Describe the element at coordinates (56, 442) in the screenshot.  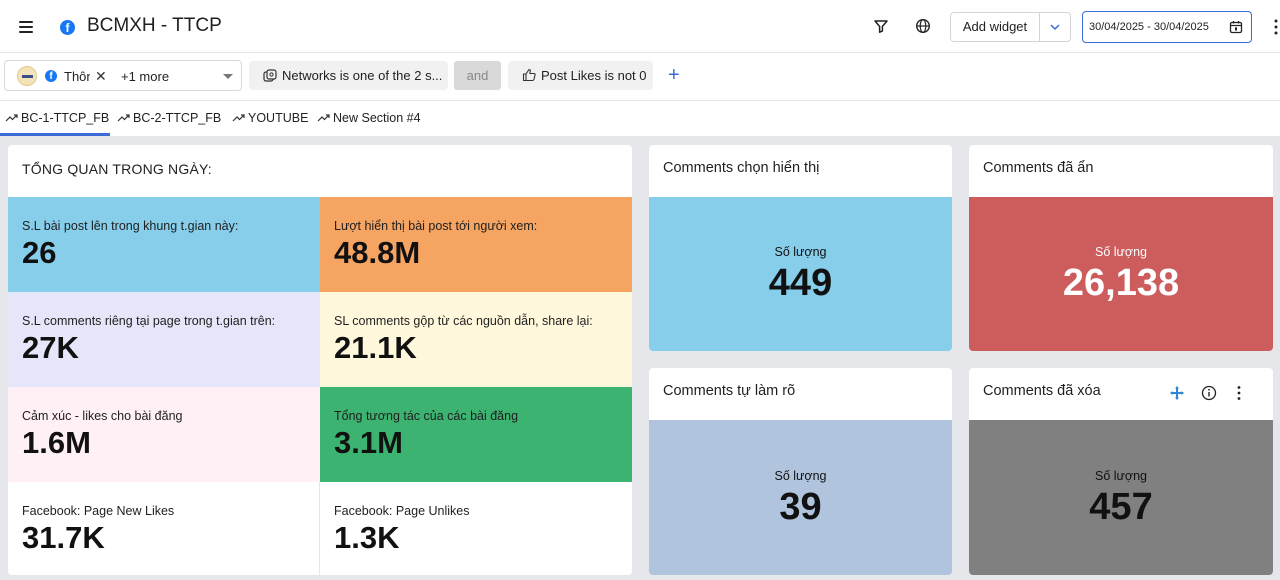
I see `cell-value: 1.6M` at that location.